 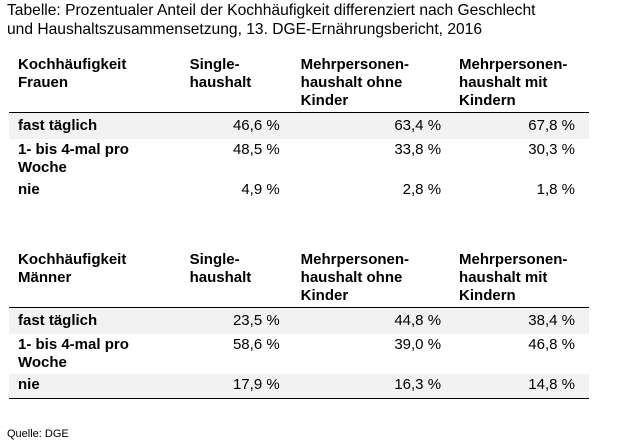 I want to click on cell-value: 46,8 %, so click(x=551, y=344).